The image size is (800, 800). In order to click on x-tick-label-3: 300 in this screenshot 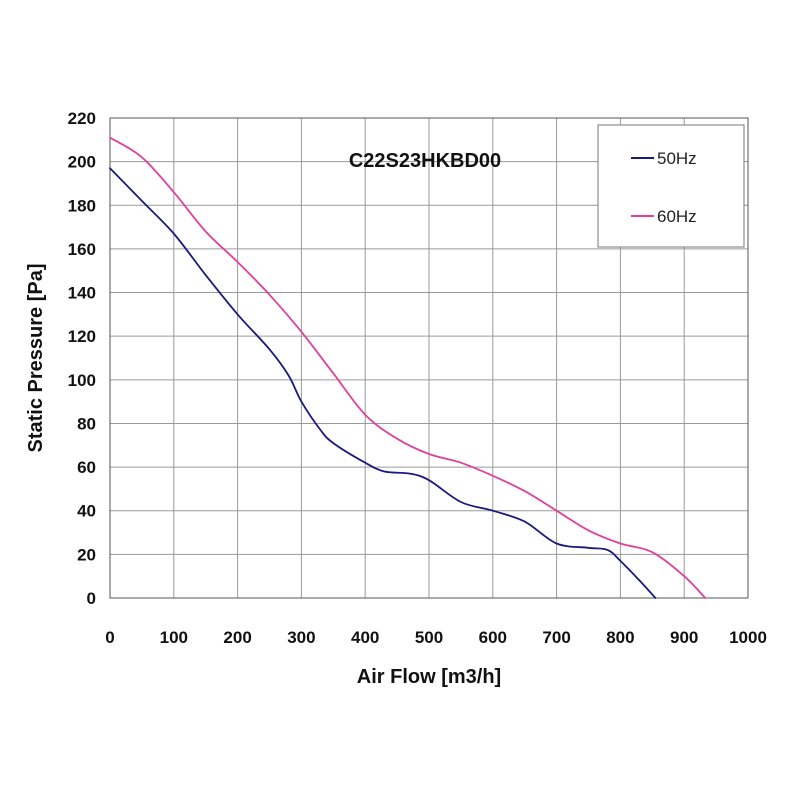, I will do `click(301, 637)`.